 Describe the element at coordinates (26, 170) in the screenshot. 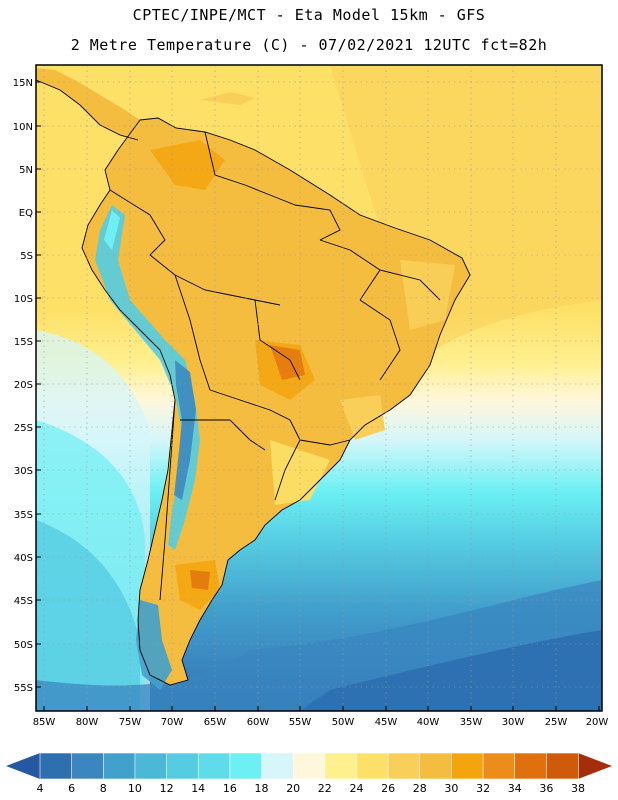

I see `lat-label: 5N` at that location.